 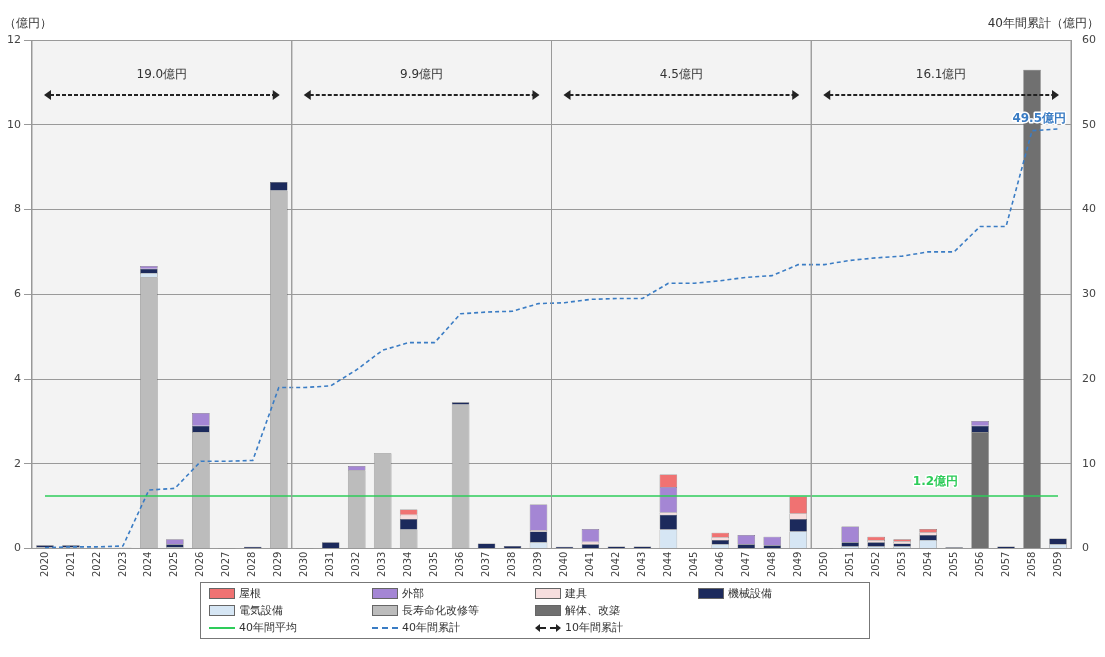 I want to click on y2-tick-label: 30, so click(x=1089, y=294).